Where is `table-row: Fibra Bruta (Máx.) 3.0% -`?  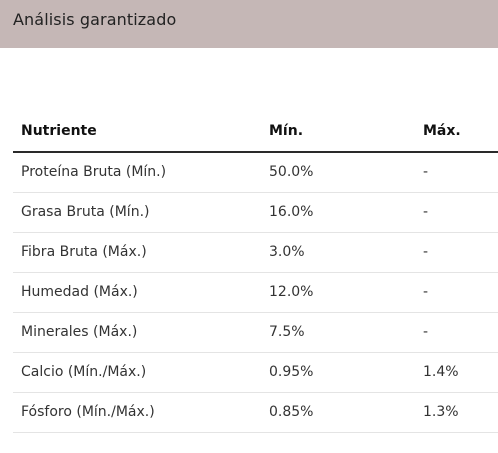 table-row: Fibra Bruta (Máx.) 3.0% - is located at coordinates (255, 253).